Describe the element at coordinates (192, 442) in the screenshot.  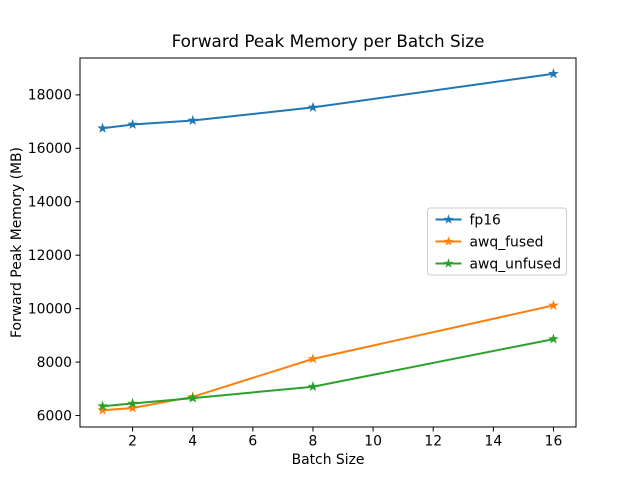
I see `x-tick-label: 4` at that location.